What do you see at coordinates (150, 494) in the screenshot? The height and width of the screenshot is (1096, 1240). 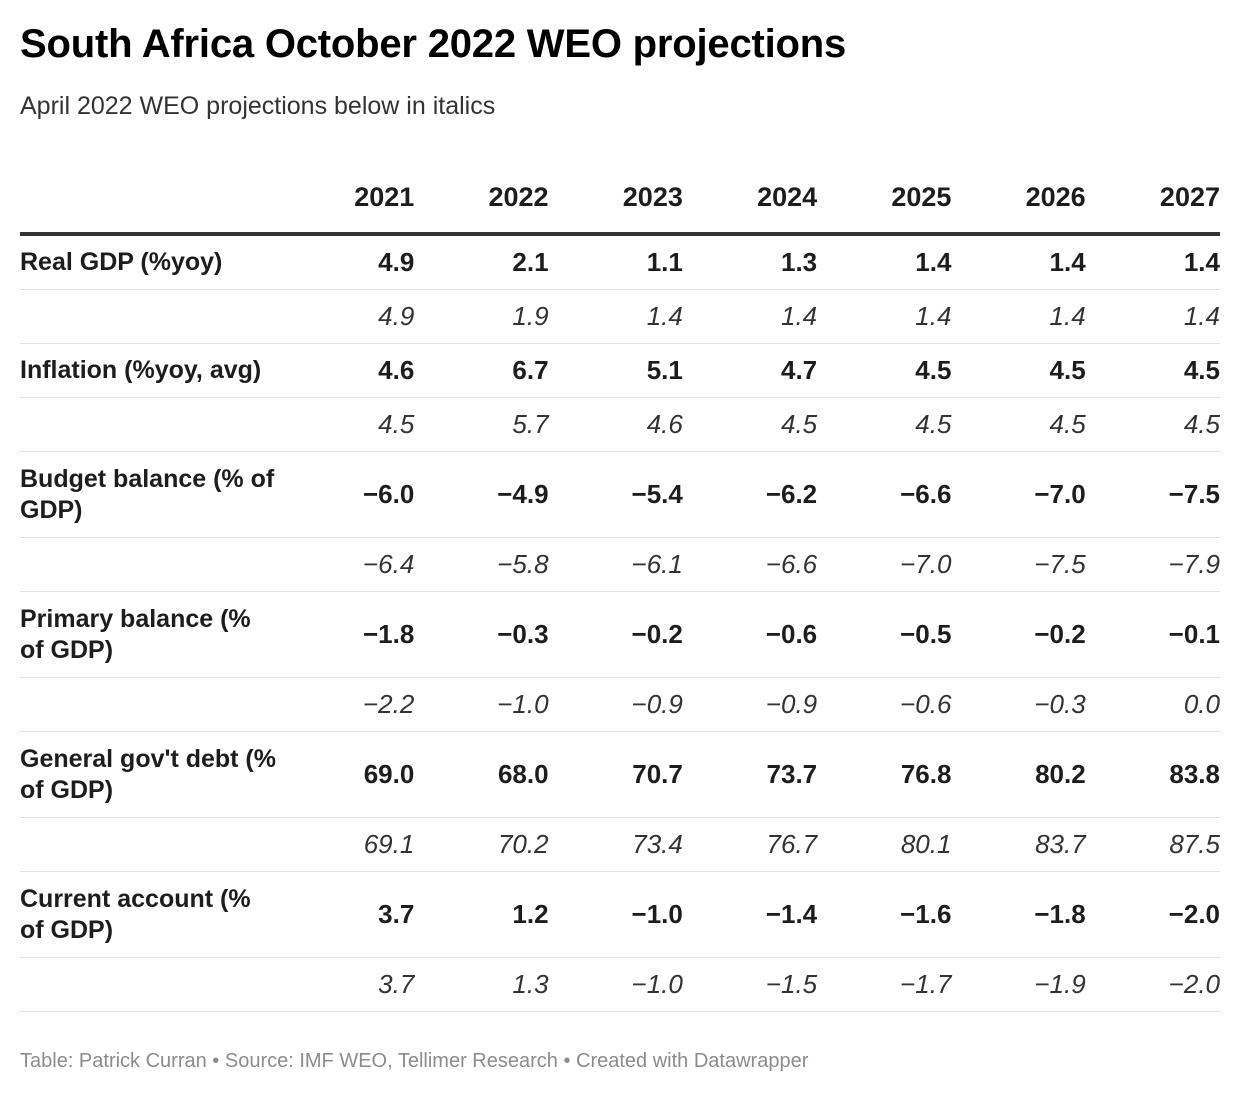 I see `row-label: Budget balance (% of GDP)` at bounding box center [150, 494].